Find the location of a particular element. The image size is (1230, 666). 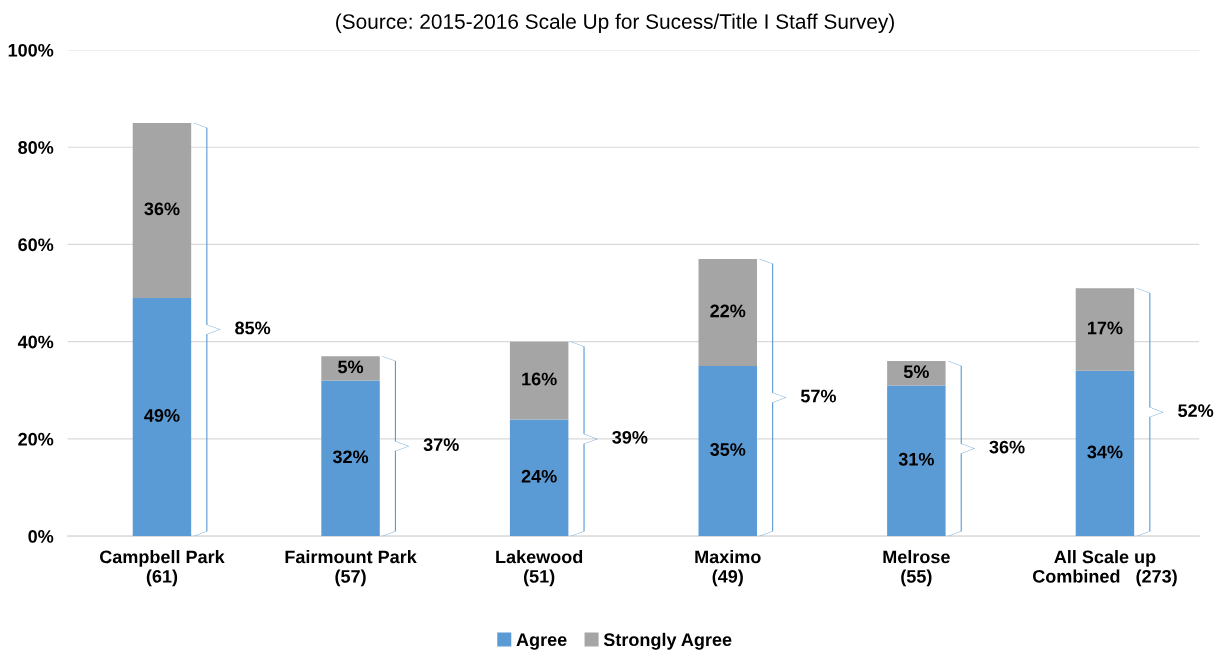

y-tick-label: 20% is located at coordinates (36, 439).